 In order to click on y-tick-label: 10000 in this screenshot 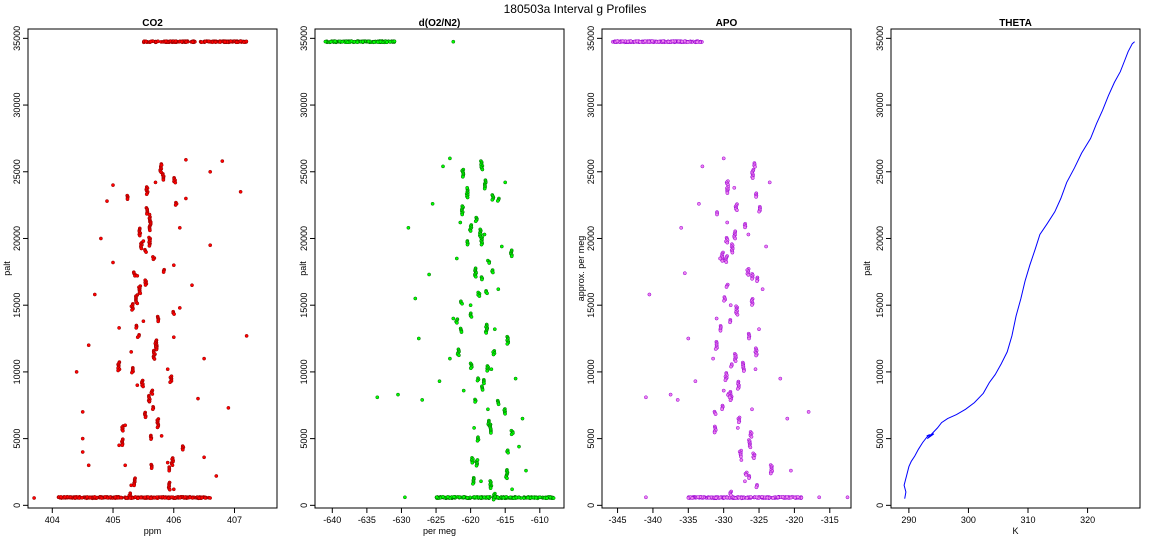, I will do `click(880, 371)`.